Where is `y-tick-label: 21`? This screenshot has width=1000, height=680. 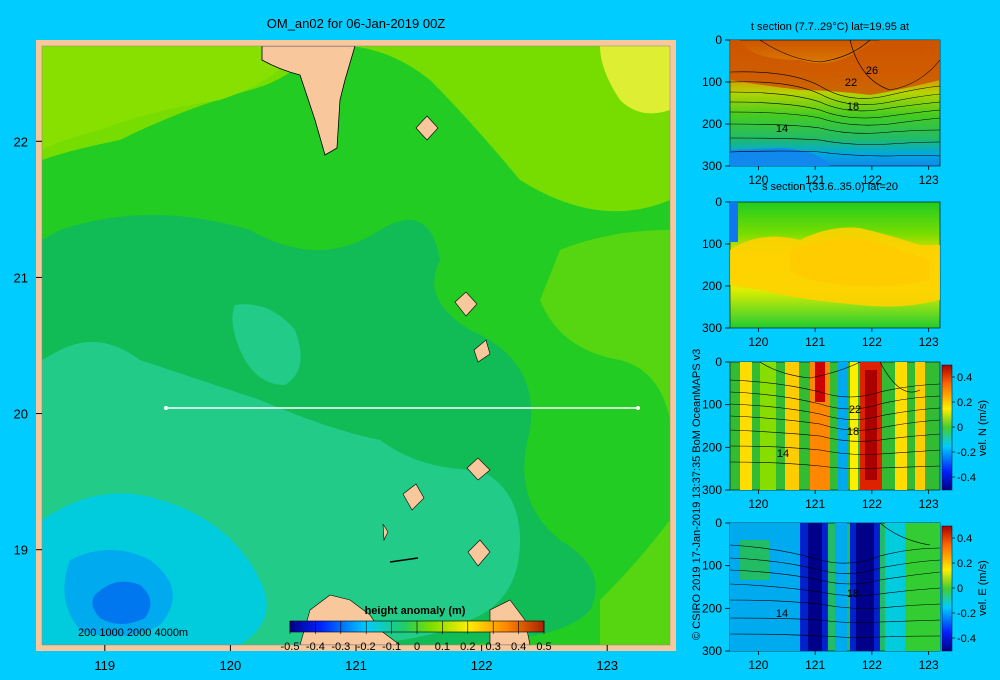
y-tick-label: 21 is located at coordinates (21, 277).